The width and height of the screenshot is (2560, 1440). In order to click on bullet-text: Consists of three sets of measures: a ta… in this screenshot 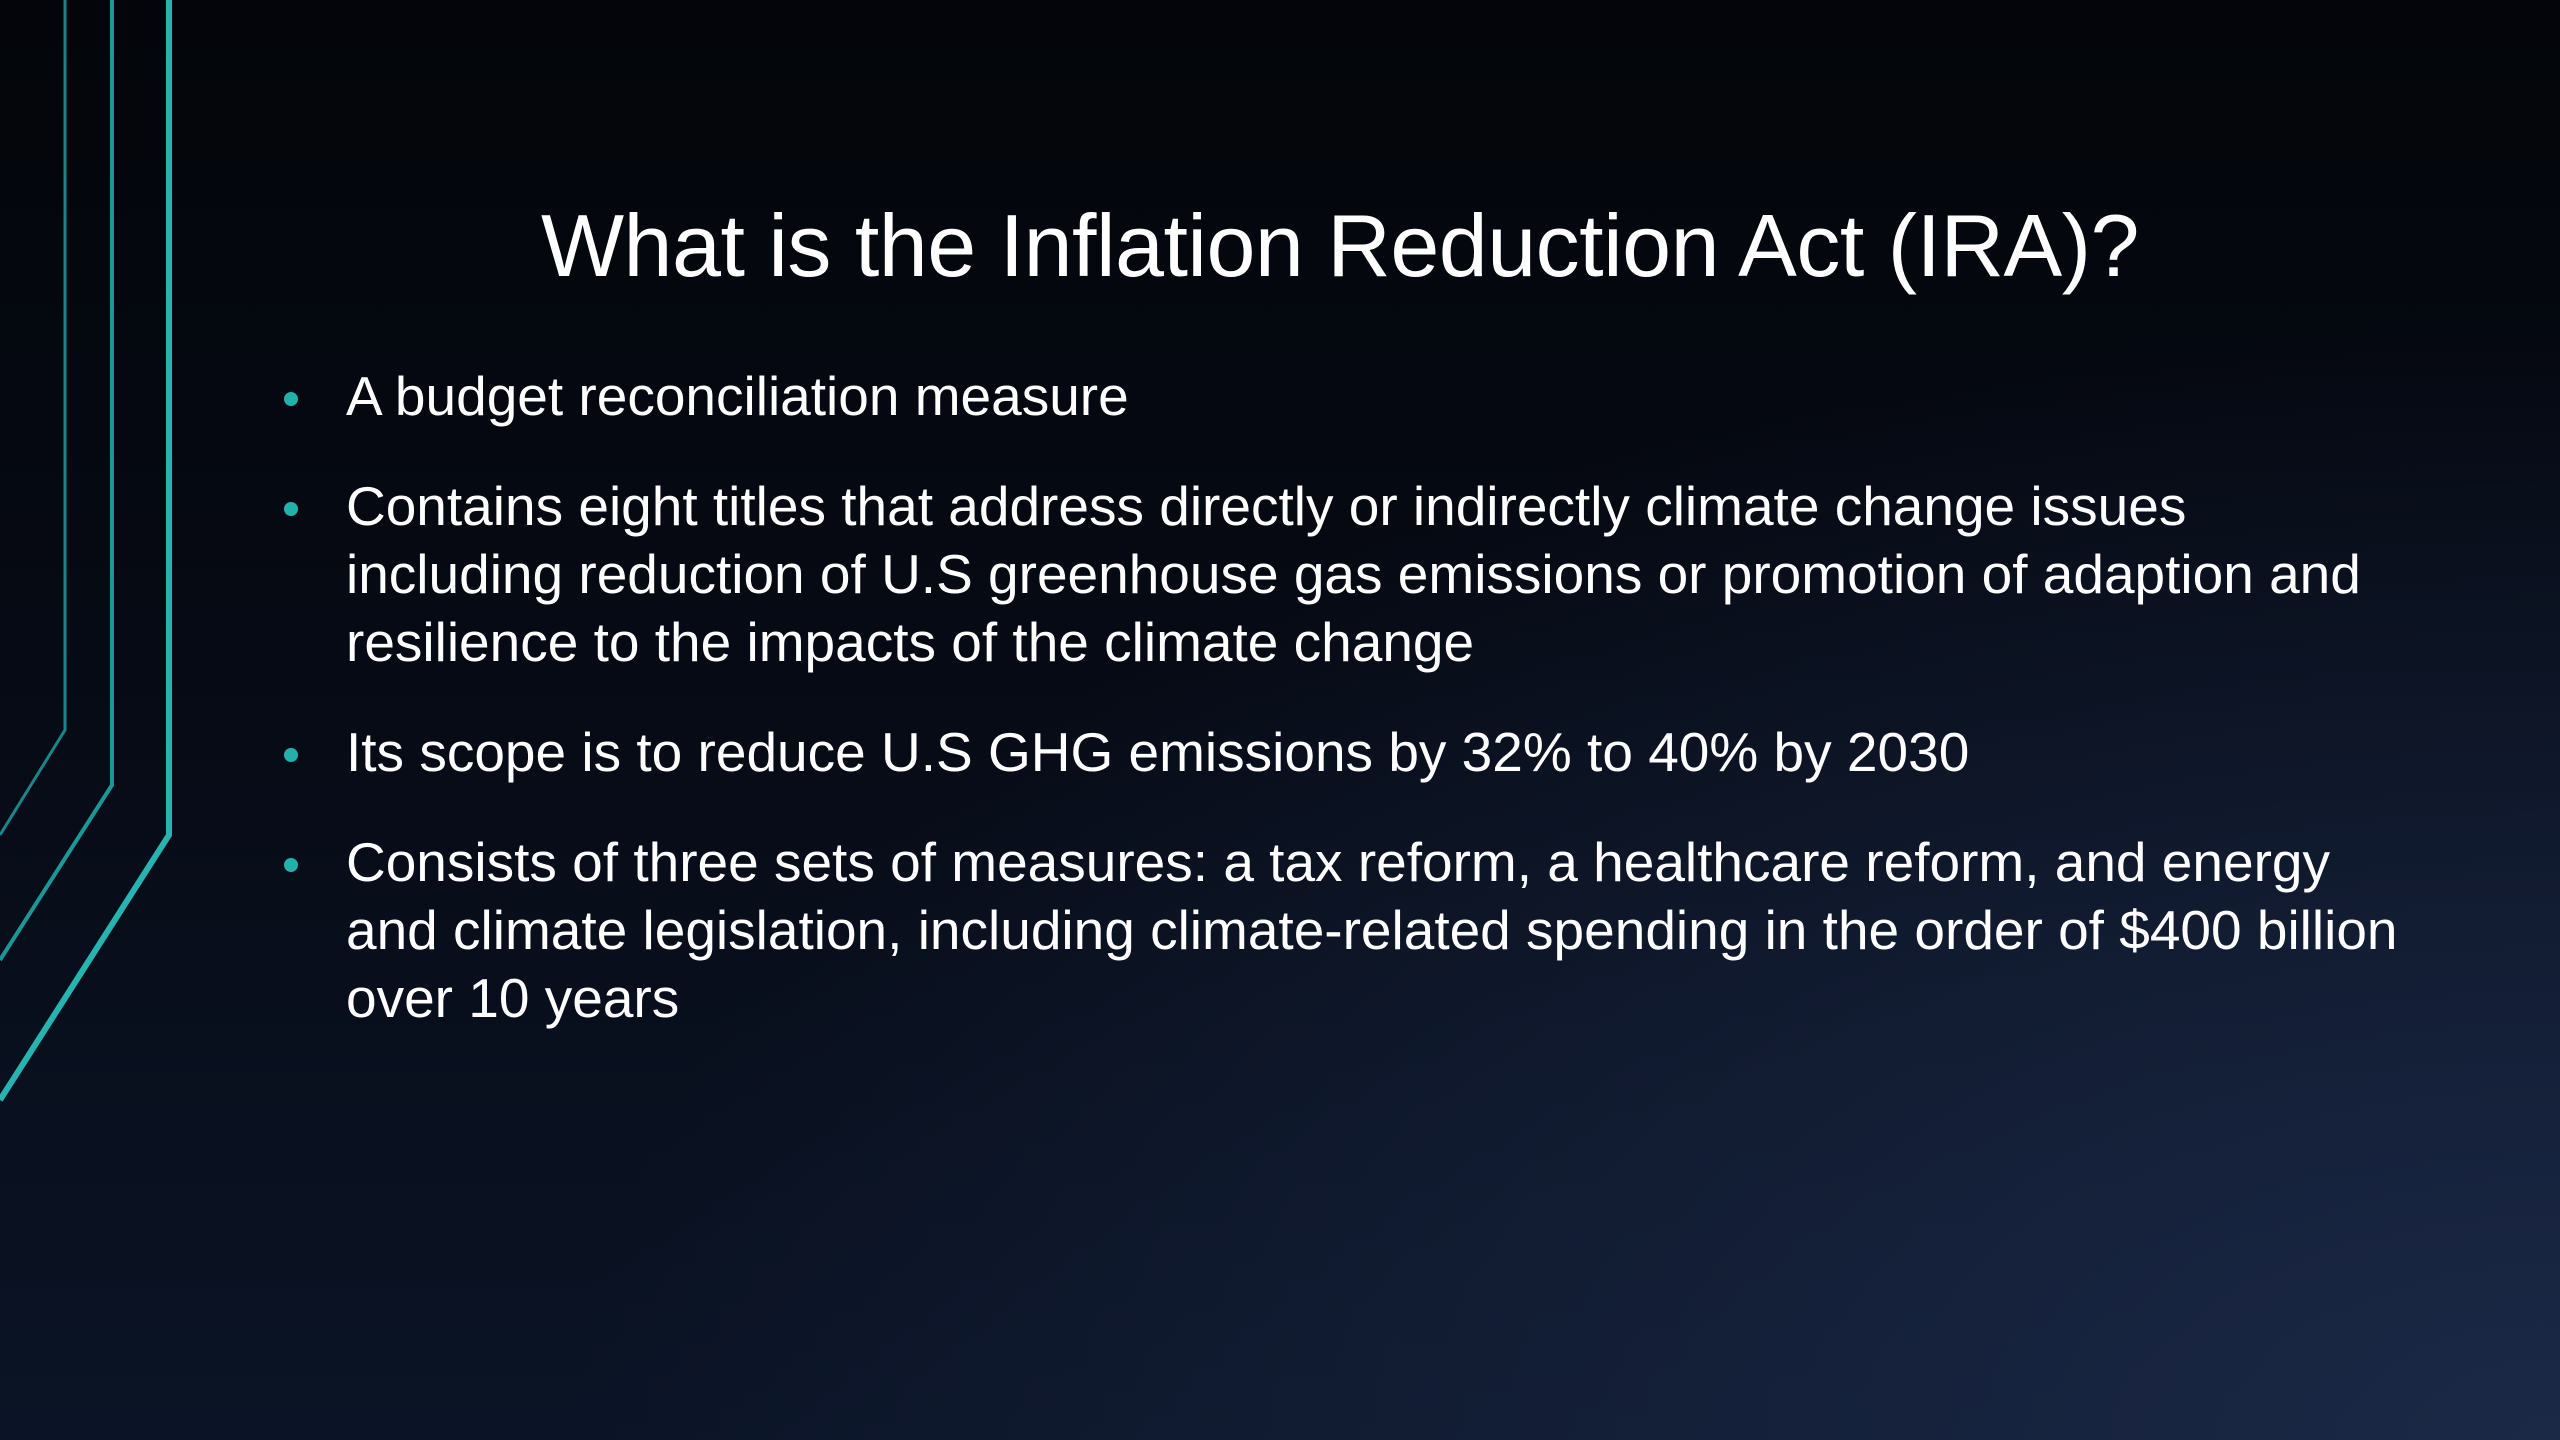, I will do `click(1372, 930)`.